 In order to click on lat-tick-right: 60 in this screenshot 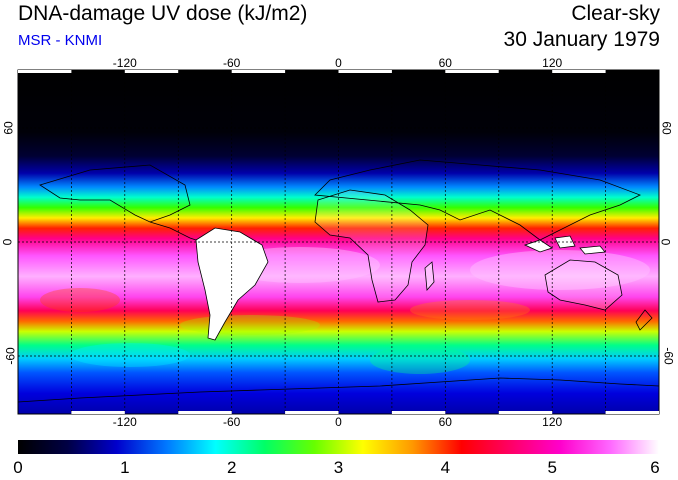, I will do `click(666, 128)`.